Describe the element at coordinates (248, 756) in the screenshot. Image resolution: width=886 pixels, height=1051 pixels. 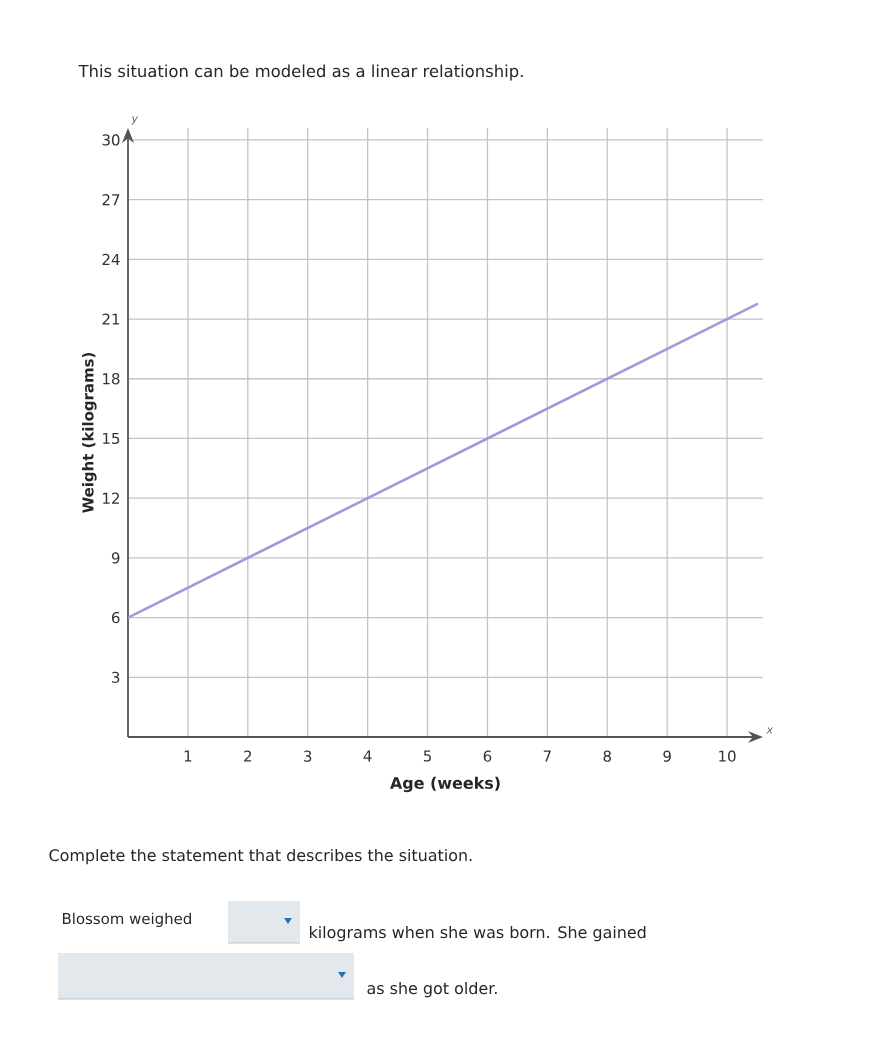
I see `x-tick-label: 2` at that location.